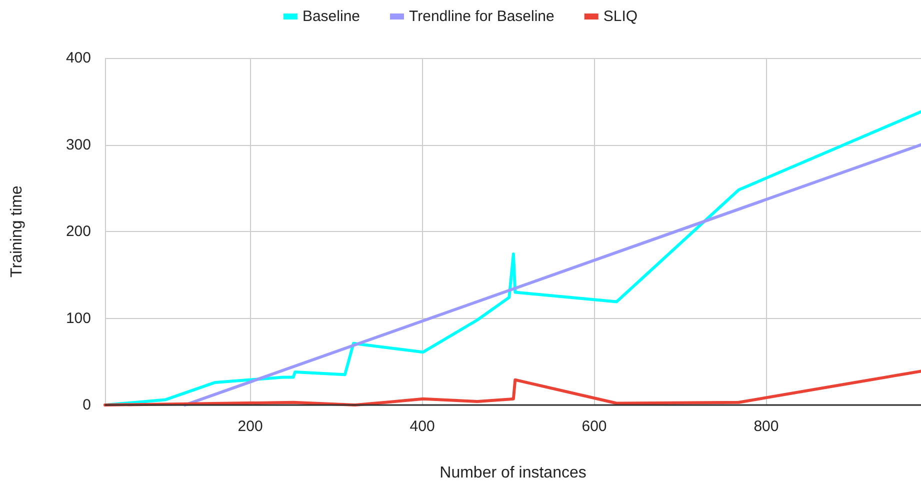 This screenshot has width=921, height=493. Describe the element at coordinates (17, 231) in the screenshot. I see `y-axis-title: Training time` at that location.